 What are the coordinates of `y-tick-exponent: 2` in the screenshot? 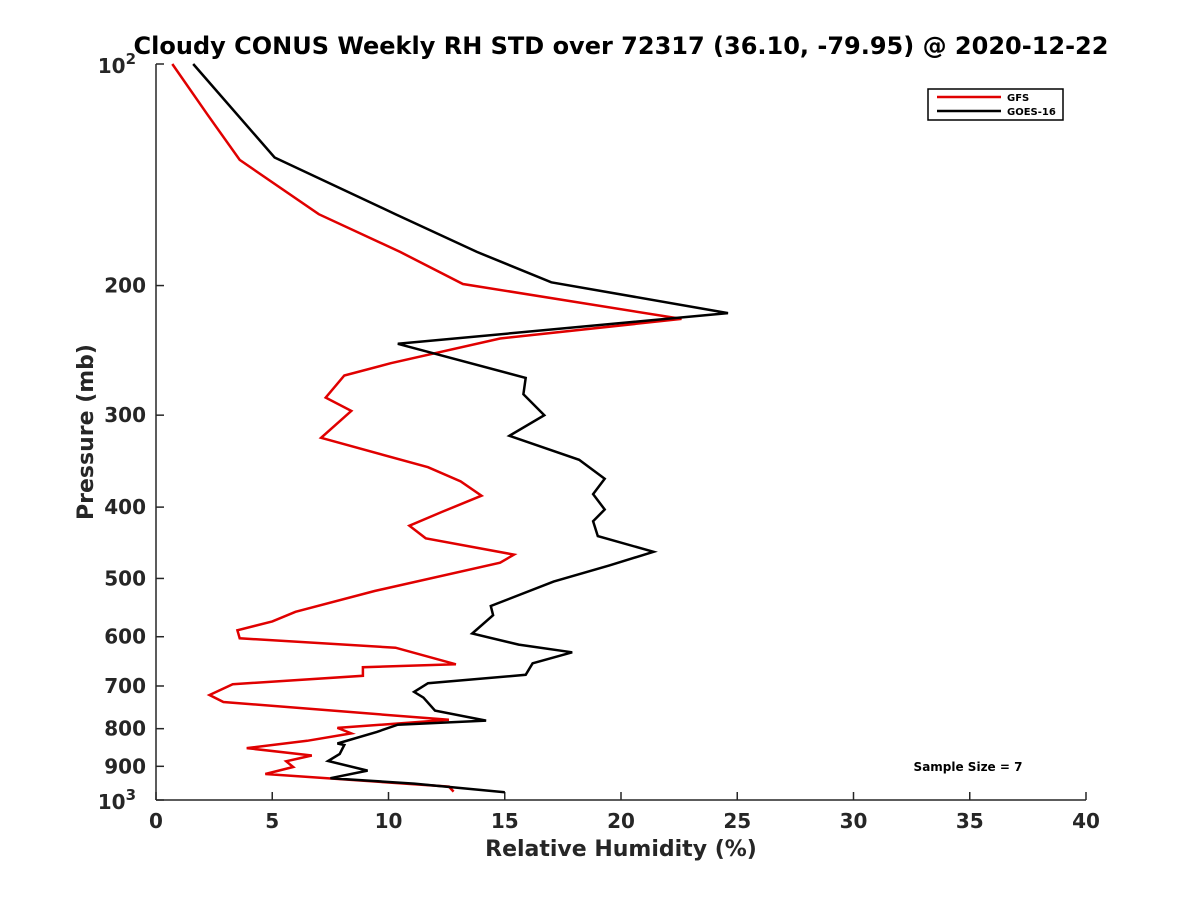 It's located at (131, 59).